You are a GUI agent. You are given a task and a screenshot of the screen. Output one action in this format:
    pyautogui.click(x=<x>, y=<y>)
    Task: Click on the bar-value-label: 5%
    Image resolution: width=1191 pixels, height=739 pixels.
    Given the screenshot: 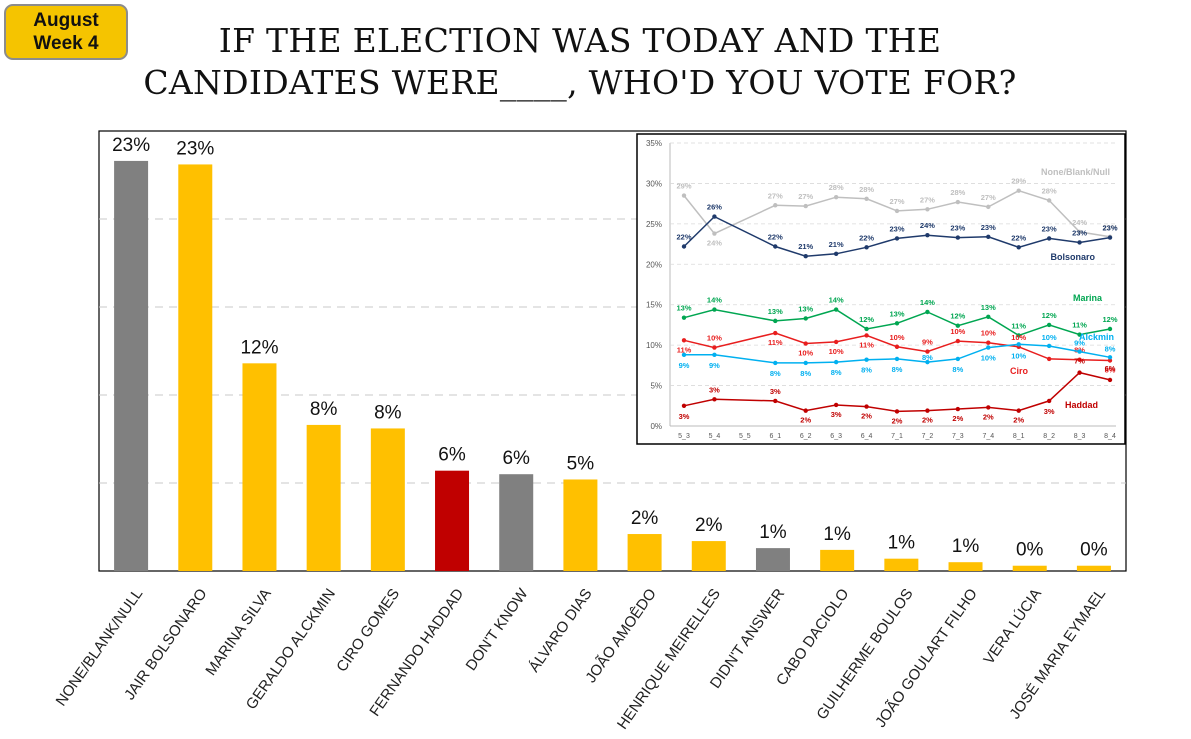 What is the action you would take?
    pyautogui.click(x=581, y=463)
    